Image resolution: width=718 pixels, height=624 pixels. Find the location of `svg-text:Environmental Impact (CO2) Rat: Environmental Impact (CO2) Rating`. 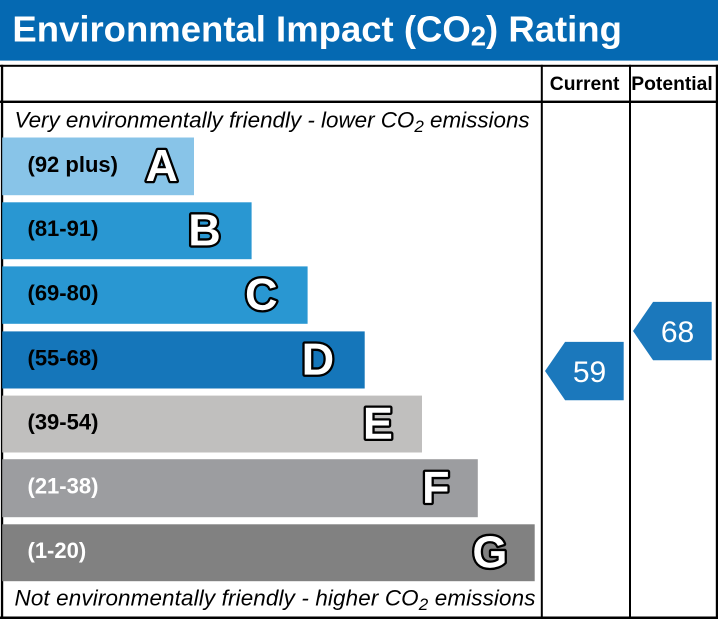

svg-text:Environmental Impact (CO2) Rat: Environmental Impact (CO2) Rating is located at coordinates (317, 30).